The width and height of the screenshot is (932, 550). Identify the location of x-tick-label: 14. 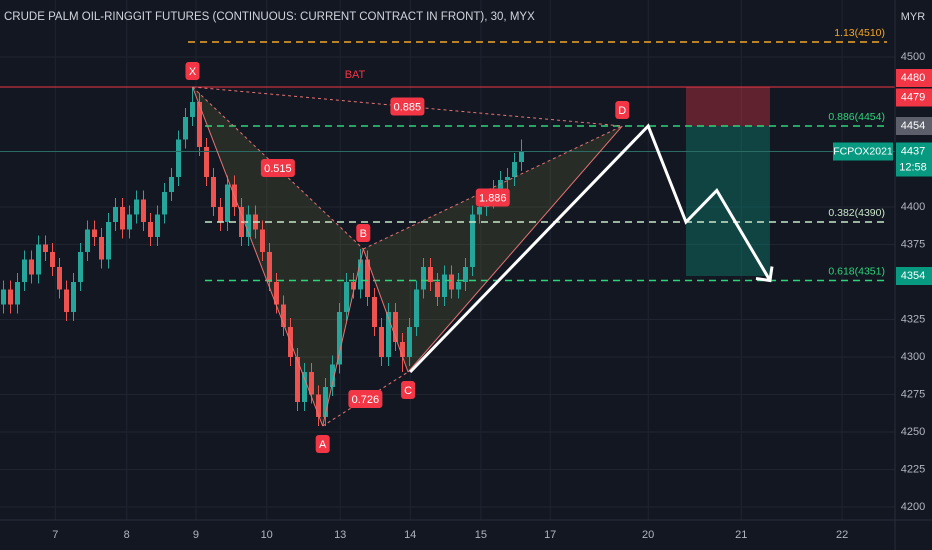
(410, 535).